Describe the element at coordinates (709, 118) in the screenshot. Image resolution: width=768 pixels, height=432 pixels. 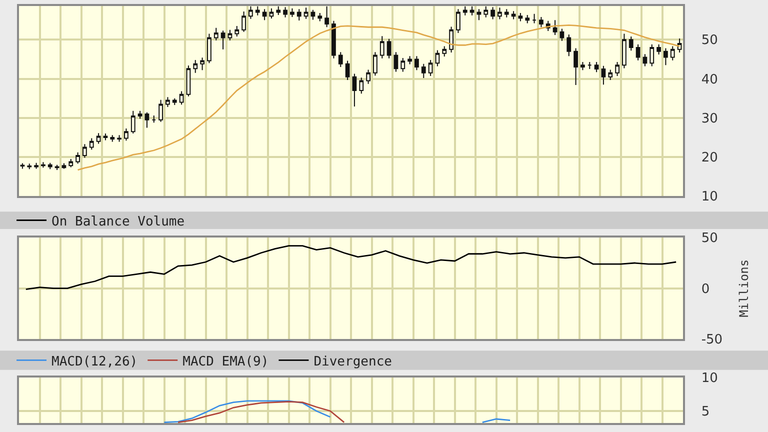
I see `y-tick-label: 30` at that location.